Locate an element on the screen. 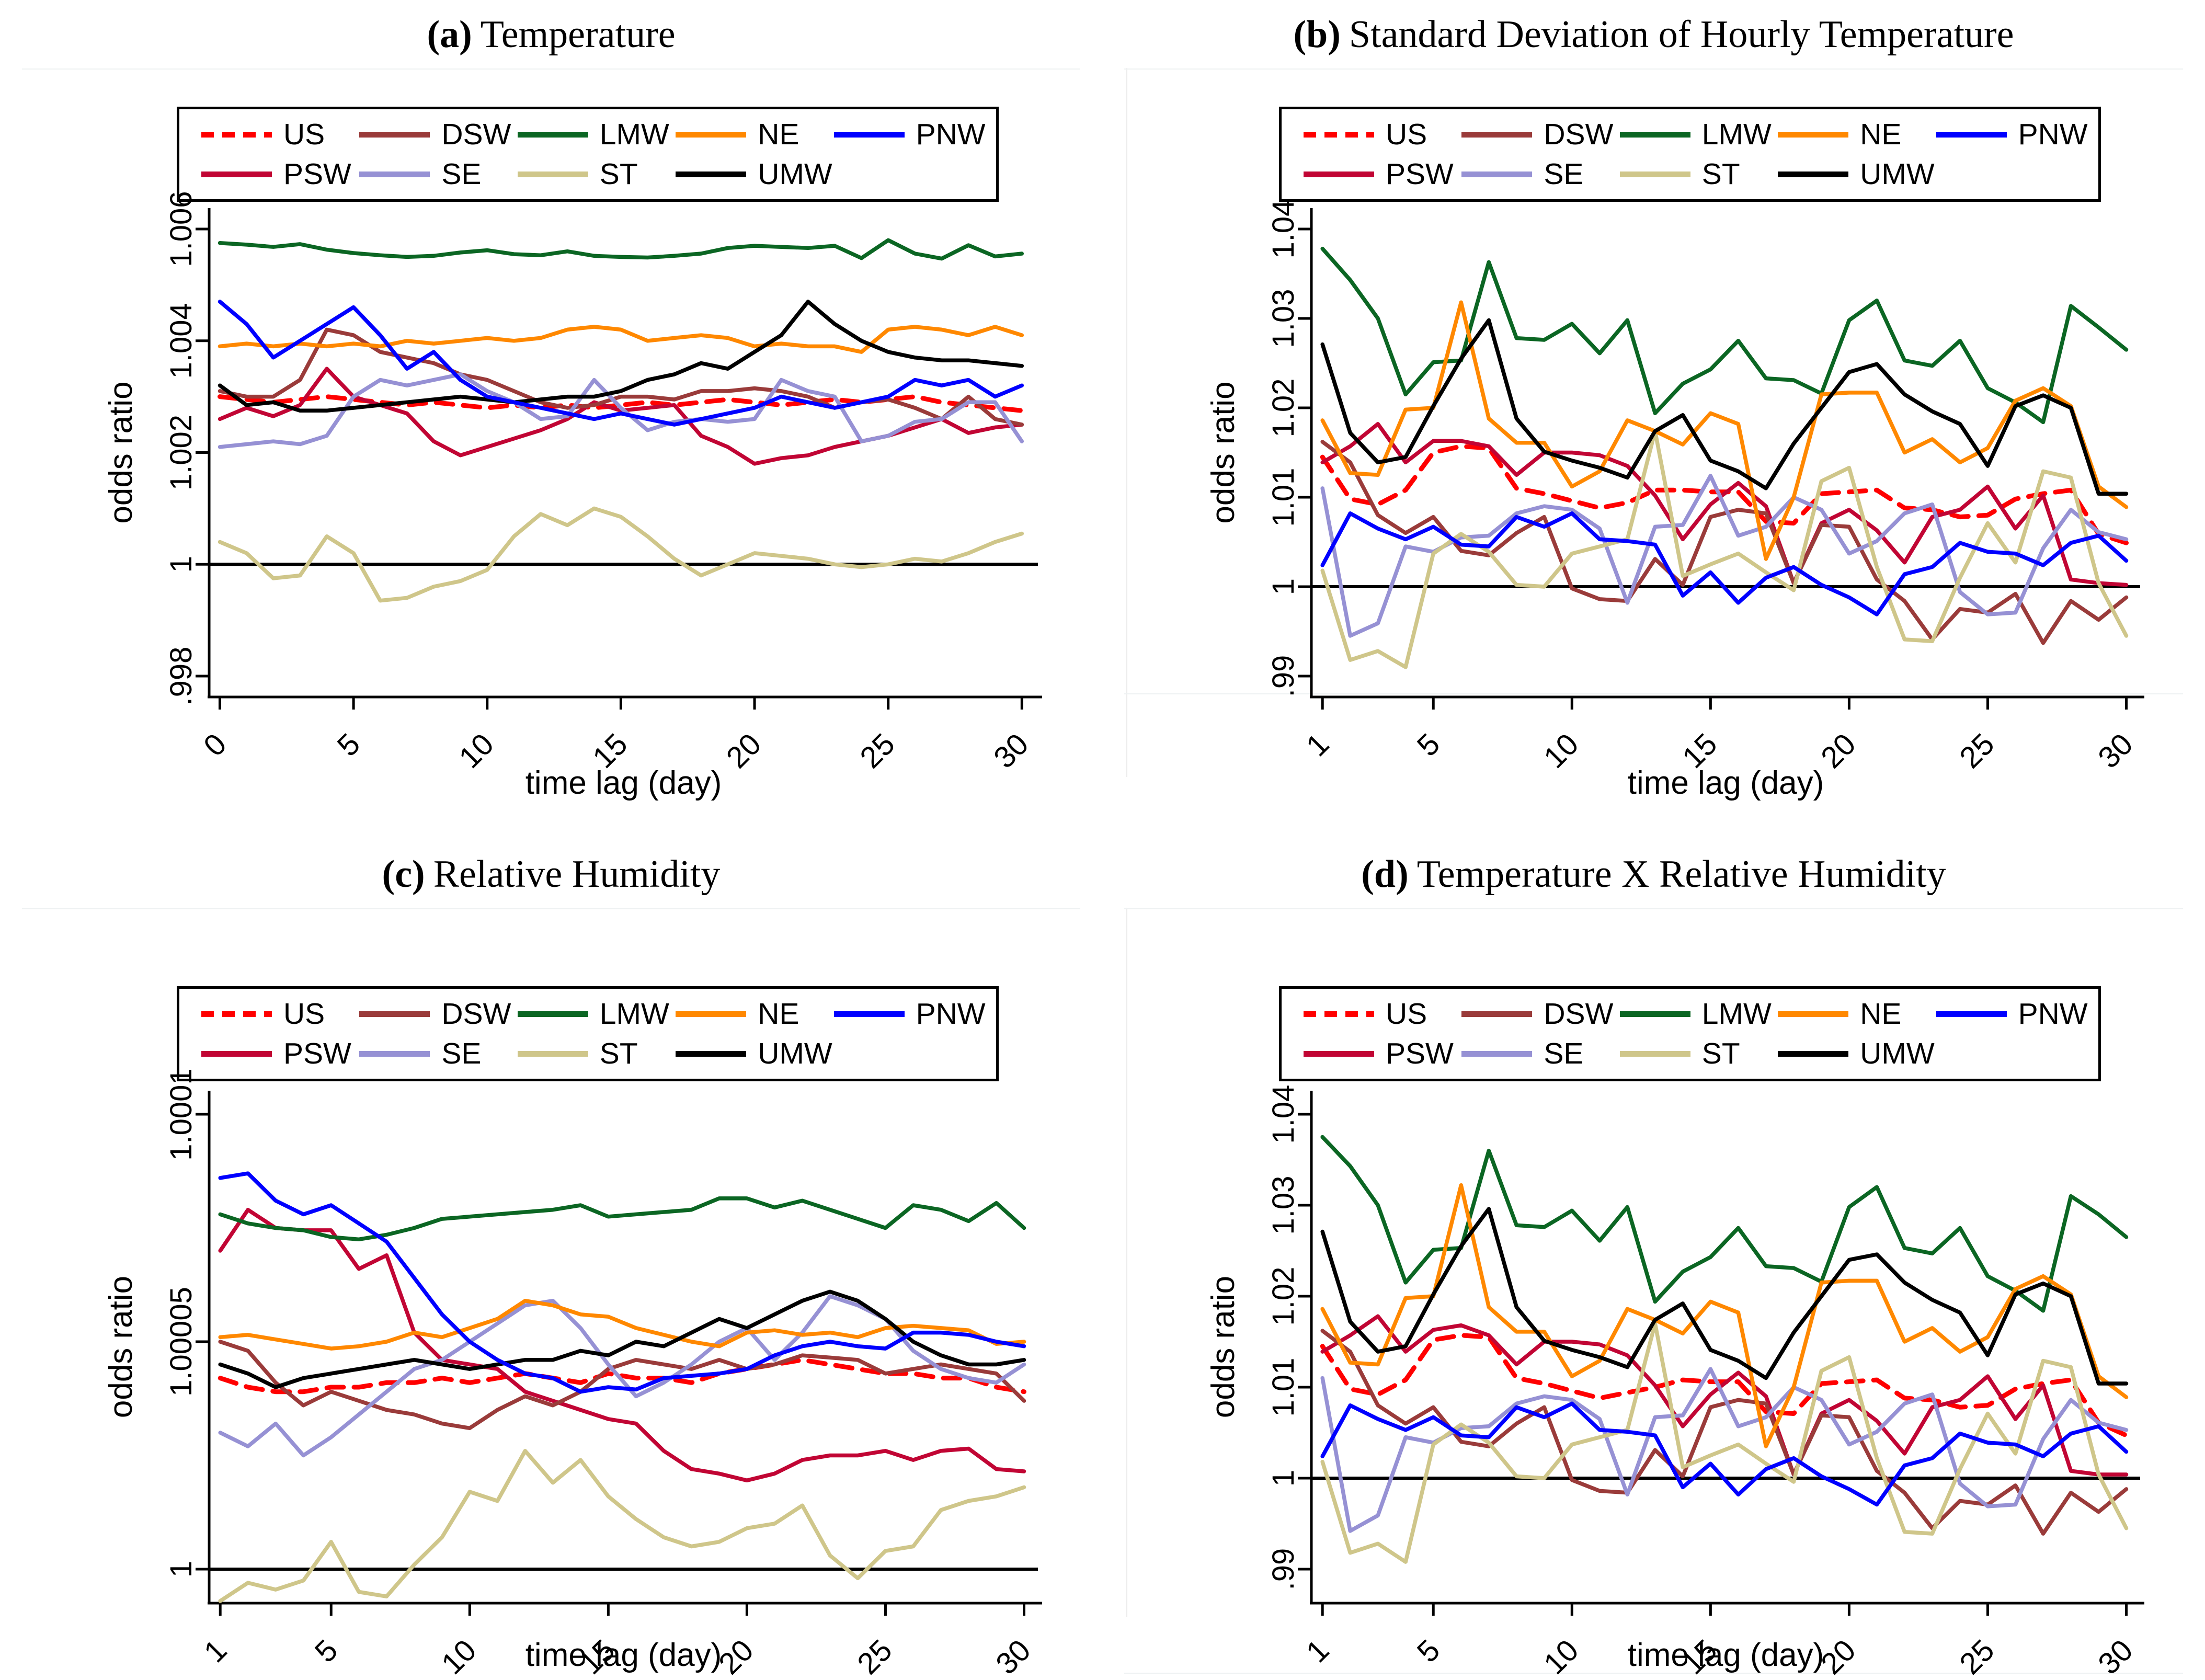 The image size is (2205, 1680). legend-line-se is located at coordinates (395, 1054).